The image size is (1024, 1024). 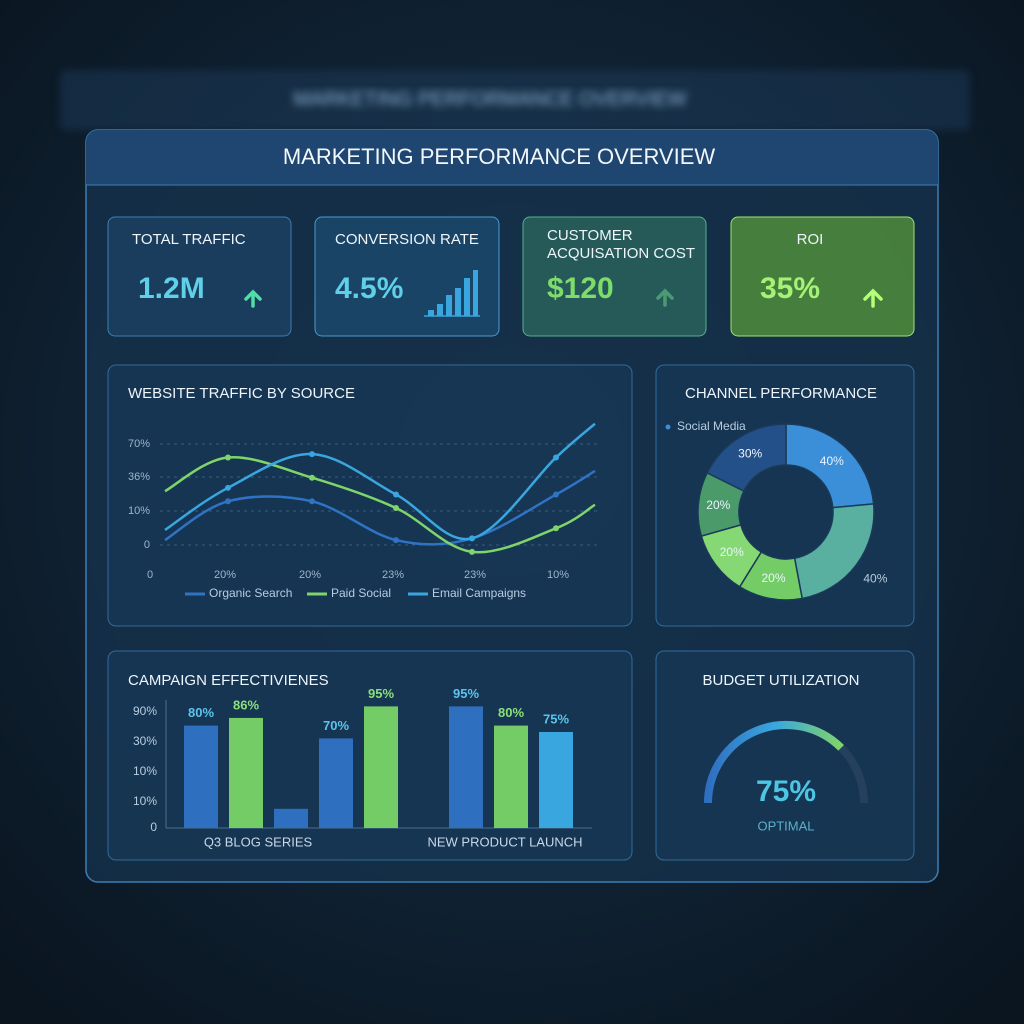 What do you see at coordinates (150, 575) in the screenshot?
I see `x-axis-label: 0` at bounding box center [150, 575].